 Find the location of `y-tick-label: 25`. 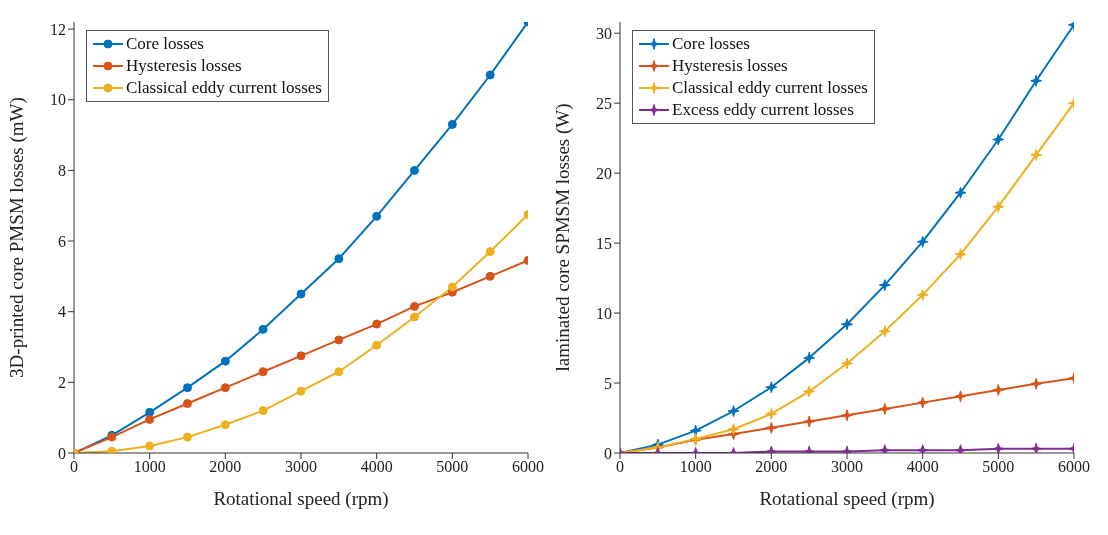

y-tick-label: 25 is located at coordinates (604, 103).